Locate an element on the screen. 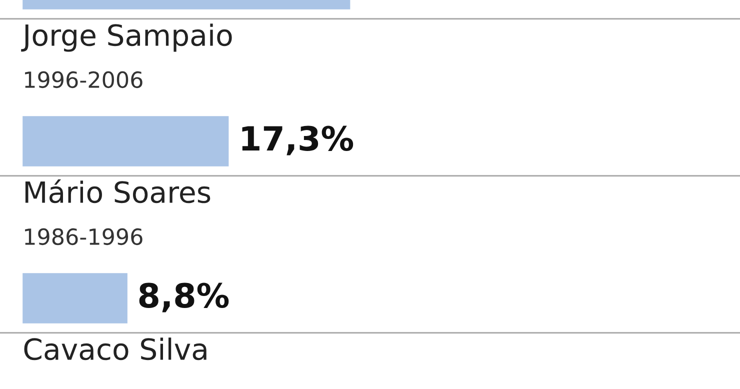 Image resolution: width=740 pixels, height=389 pixels. y-tick-label: Cavaco Silva is located at coordinates (115, 349).